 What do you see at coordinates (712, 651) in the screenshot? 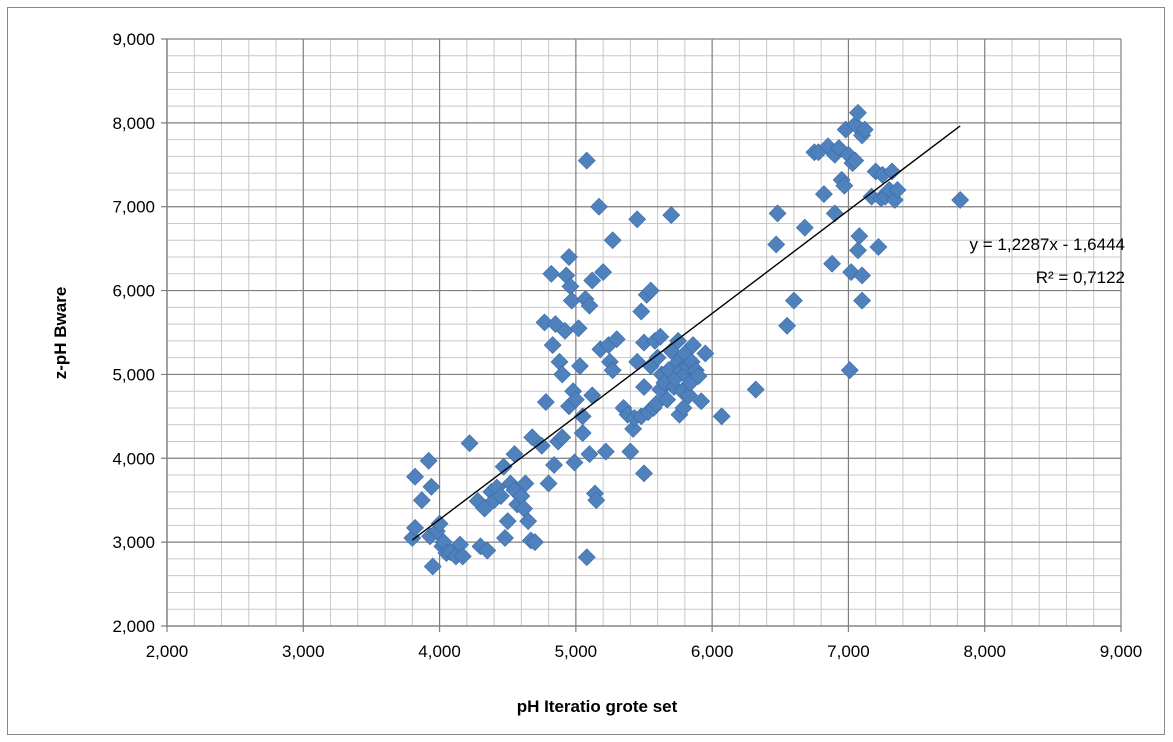
I see `x-tick-label: 6,000` at bounding box center [712, 651].